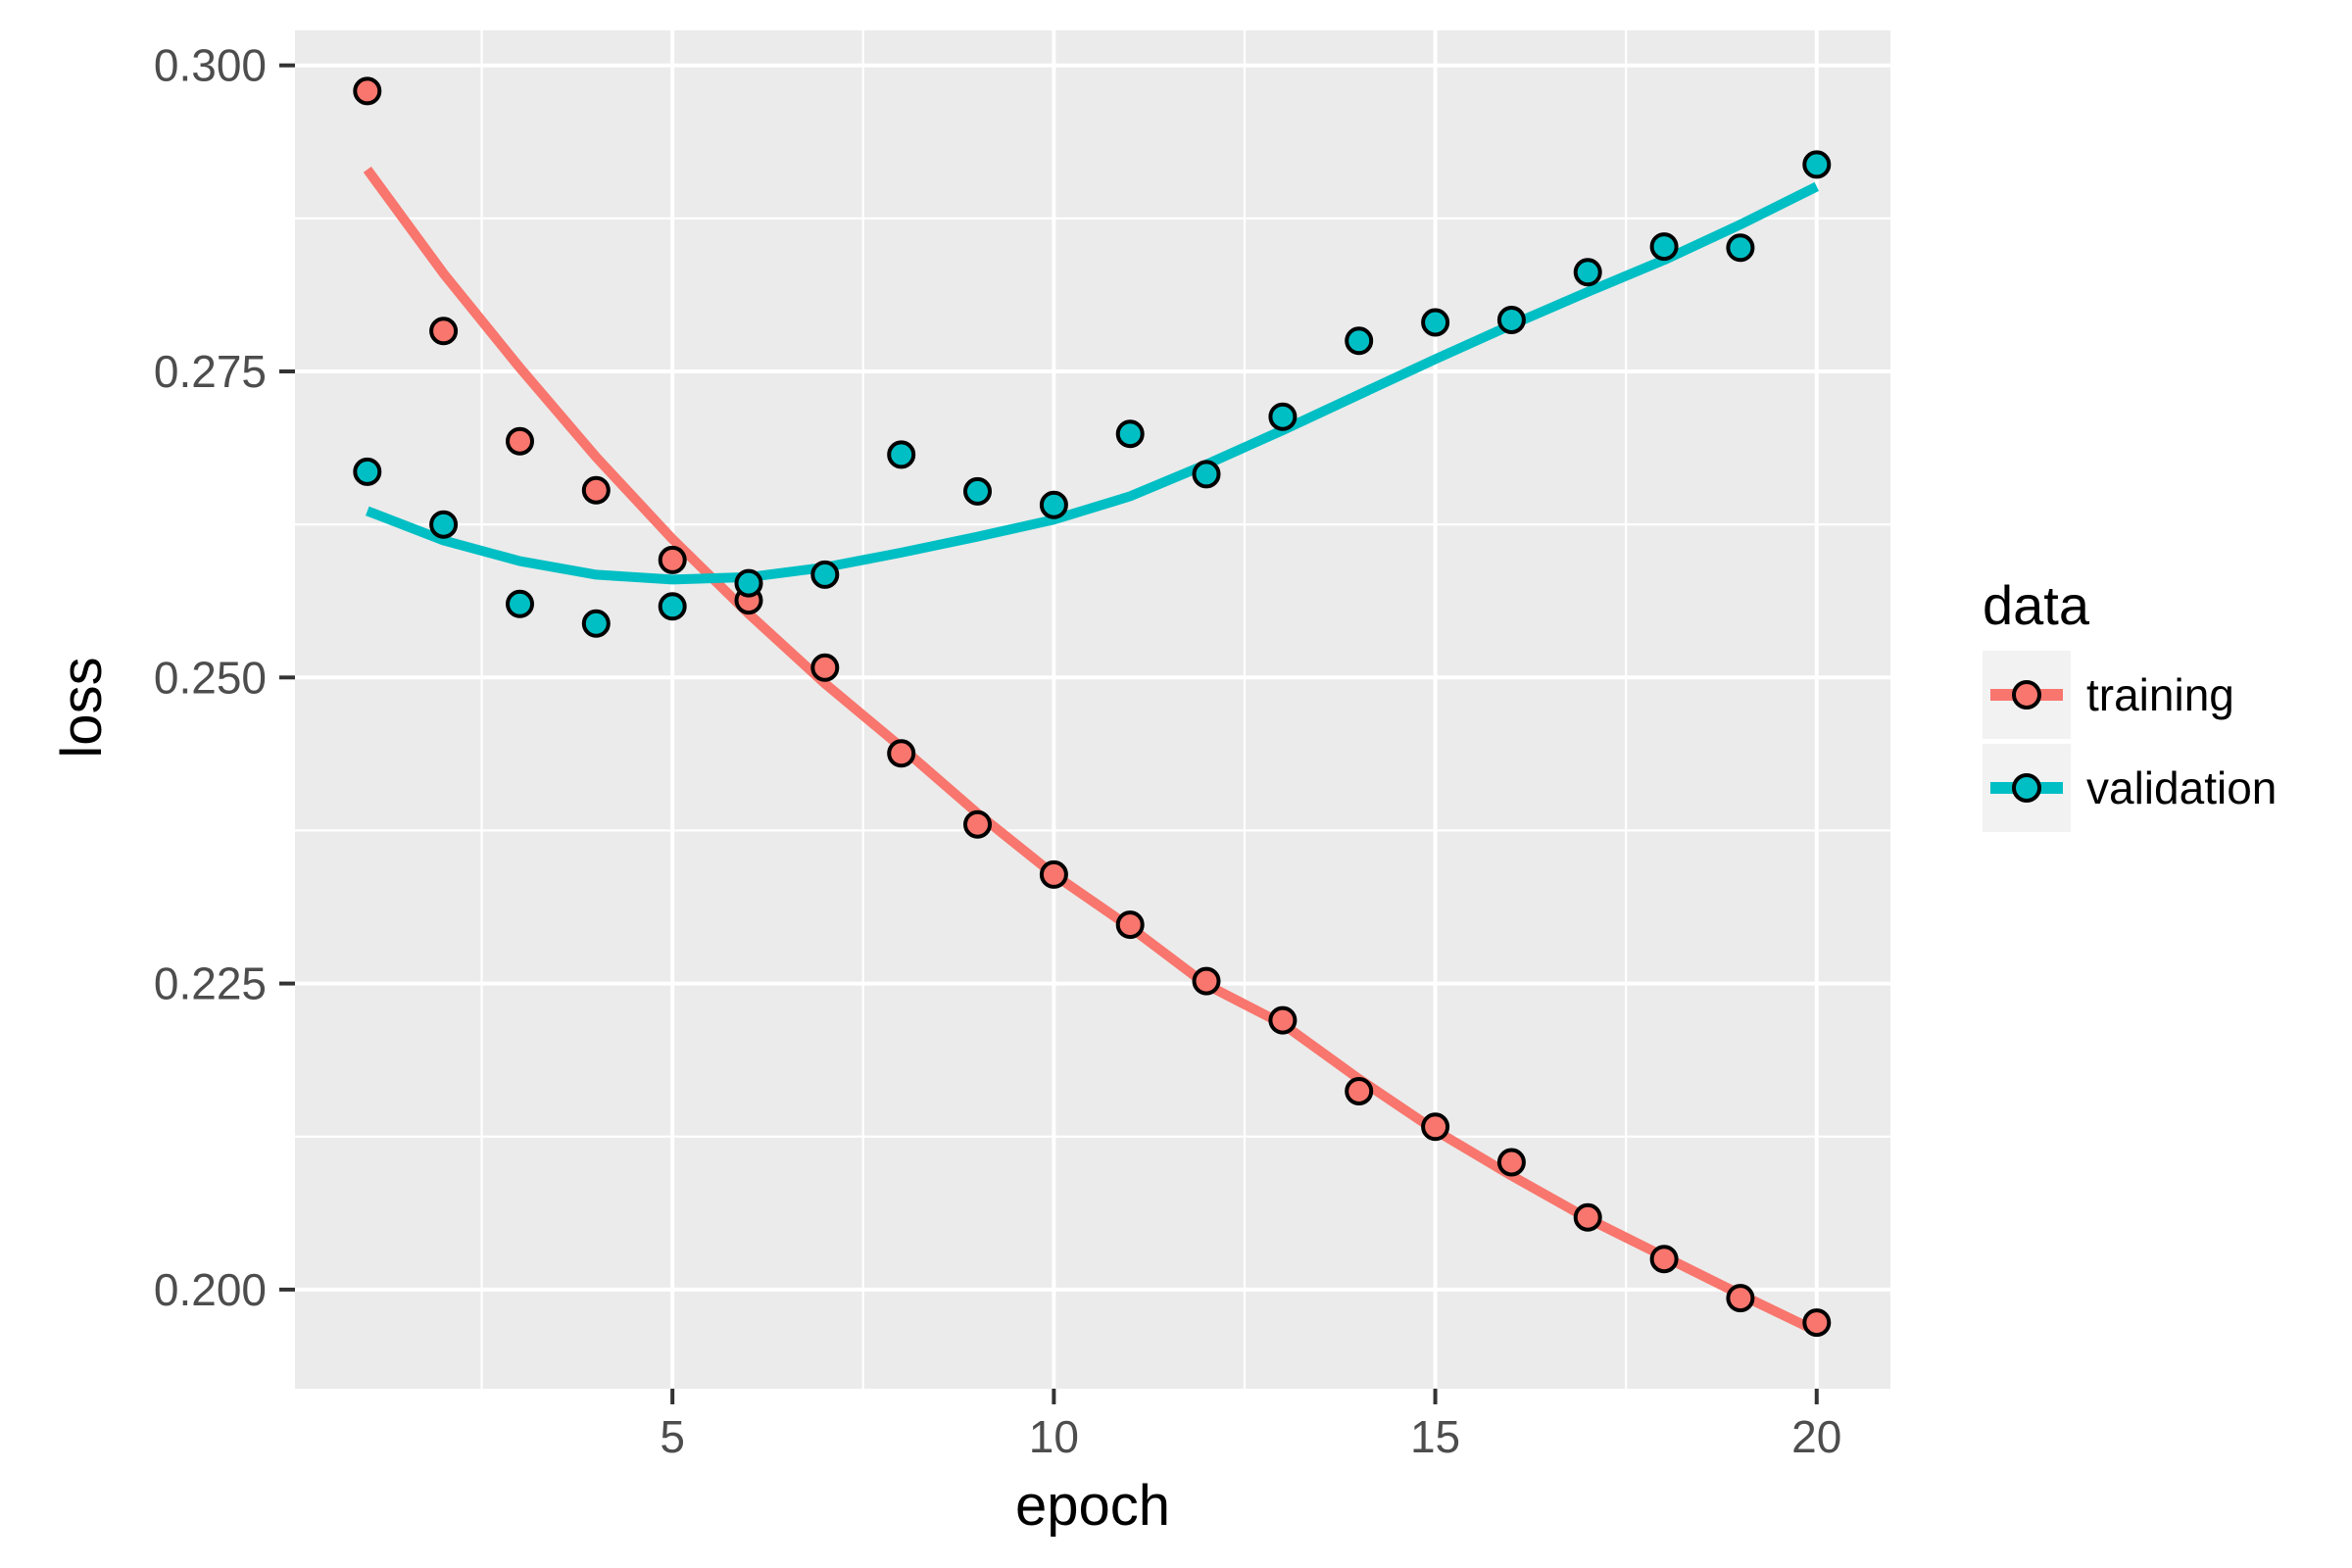 The width and height of the screenshot is (2352, 1568). I want to click on y-tick-label: 0.200, so click(210, 1289).